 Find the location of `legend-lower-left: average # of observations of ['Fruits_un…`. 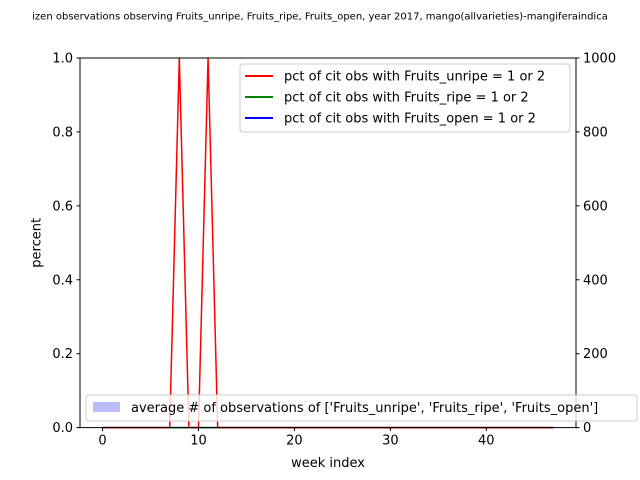

legend-lower-left: average # of observations of ['Fruits_un… is located at coordinates (361, 408).